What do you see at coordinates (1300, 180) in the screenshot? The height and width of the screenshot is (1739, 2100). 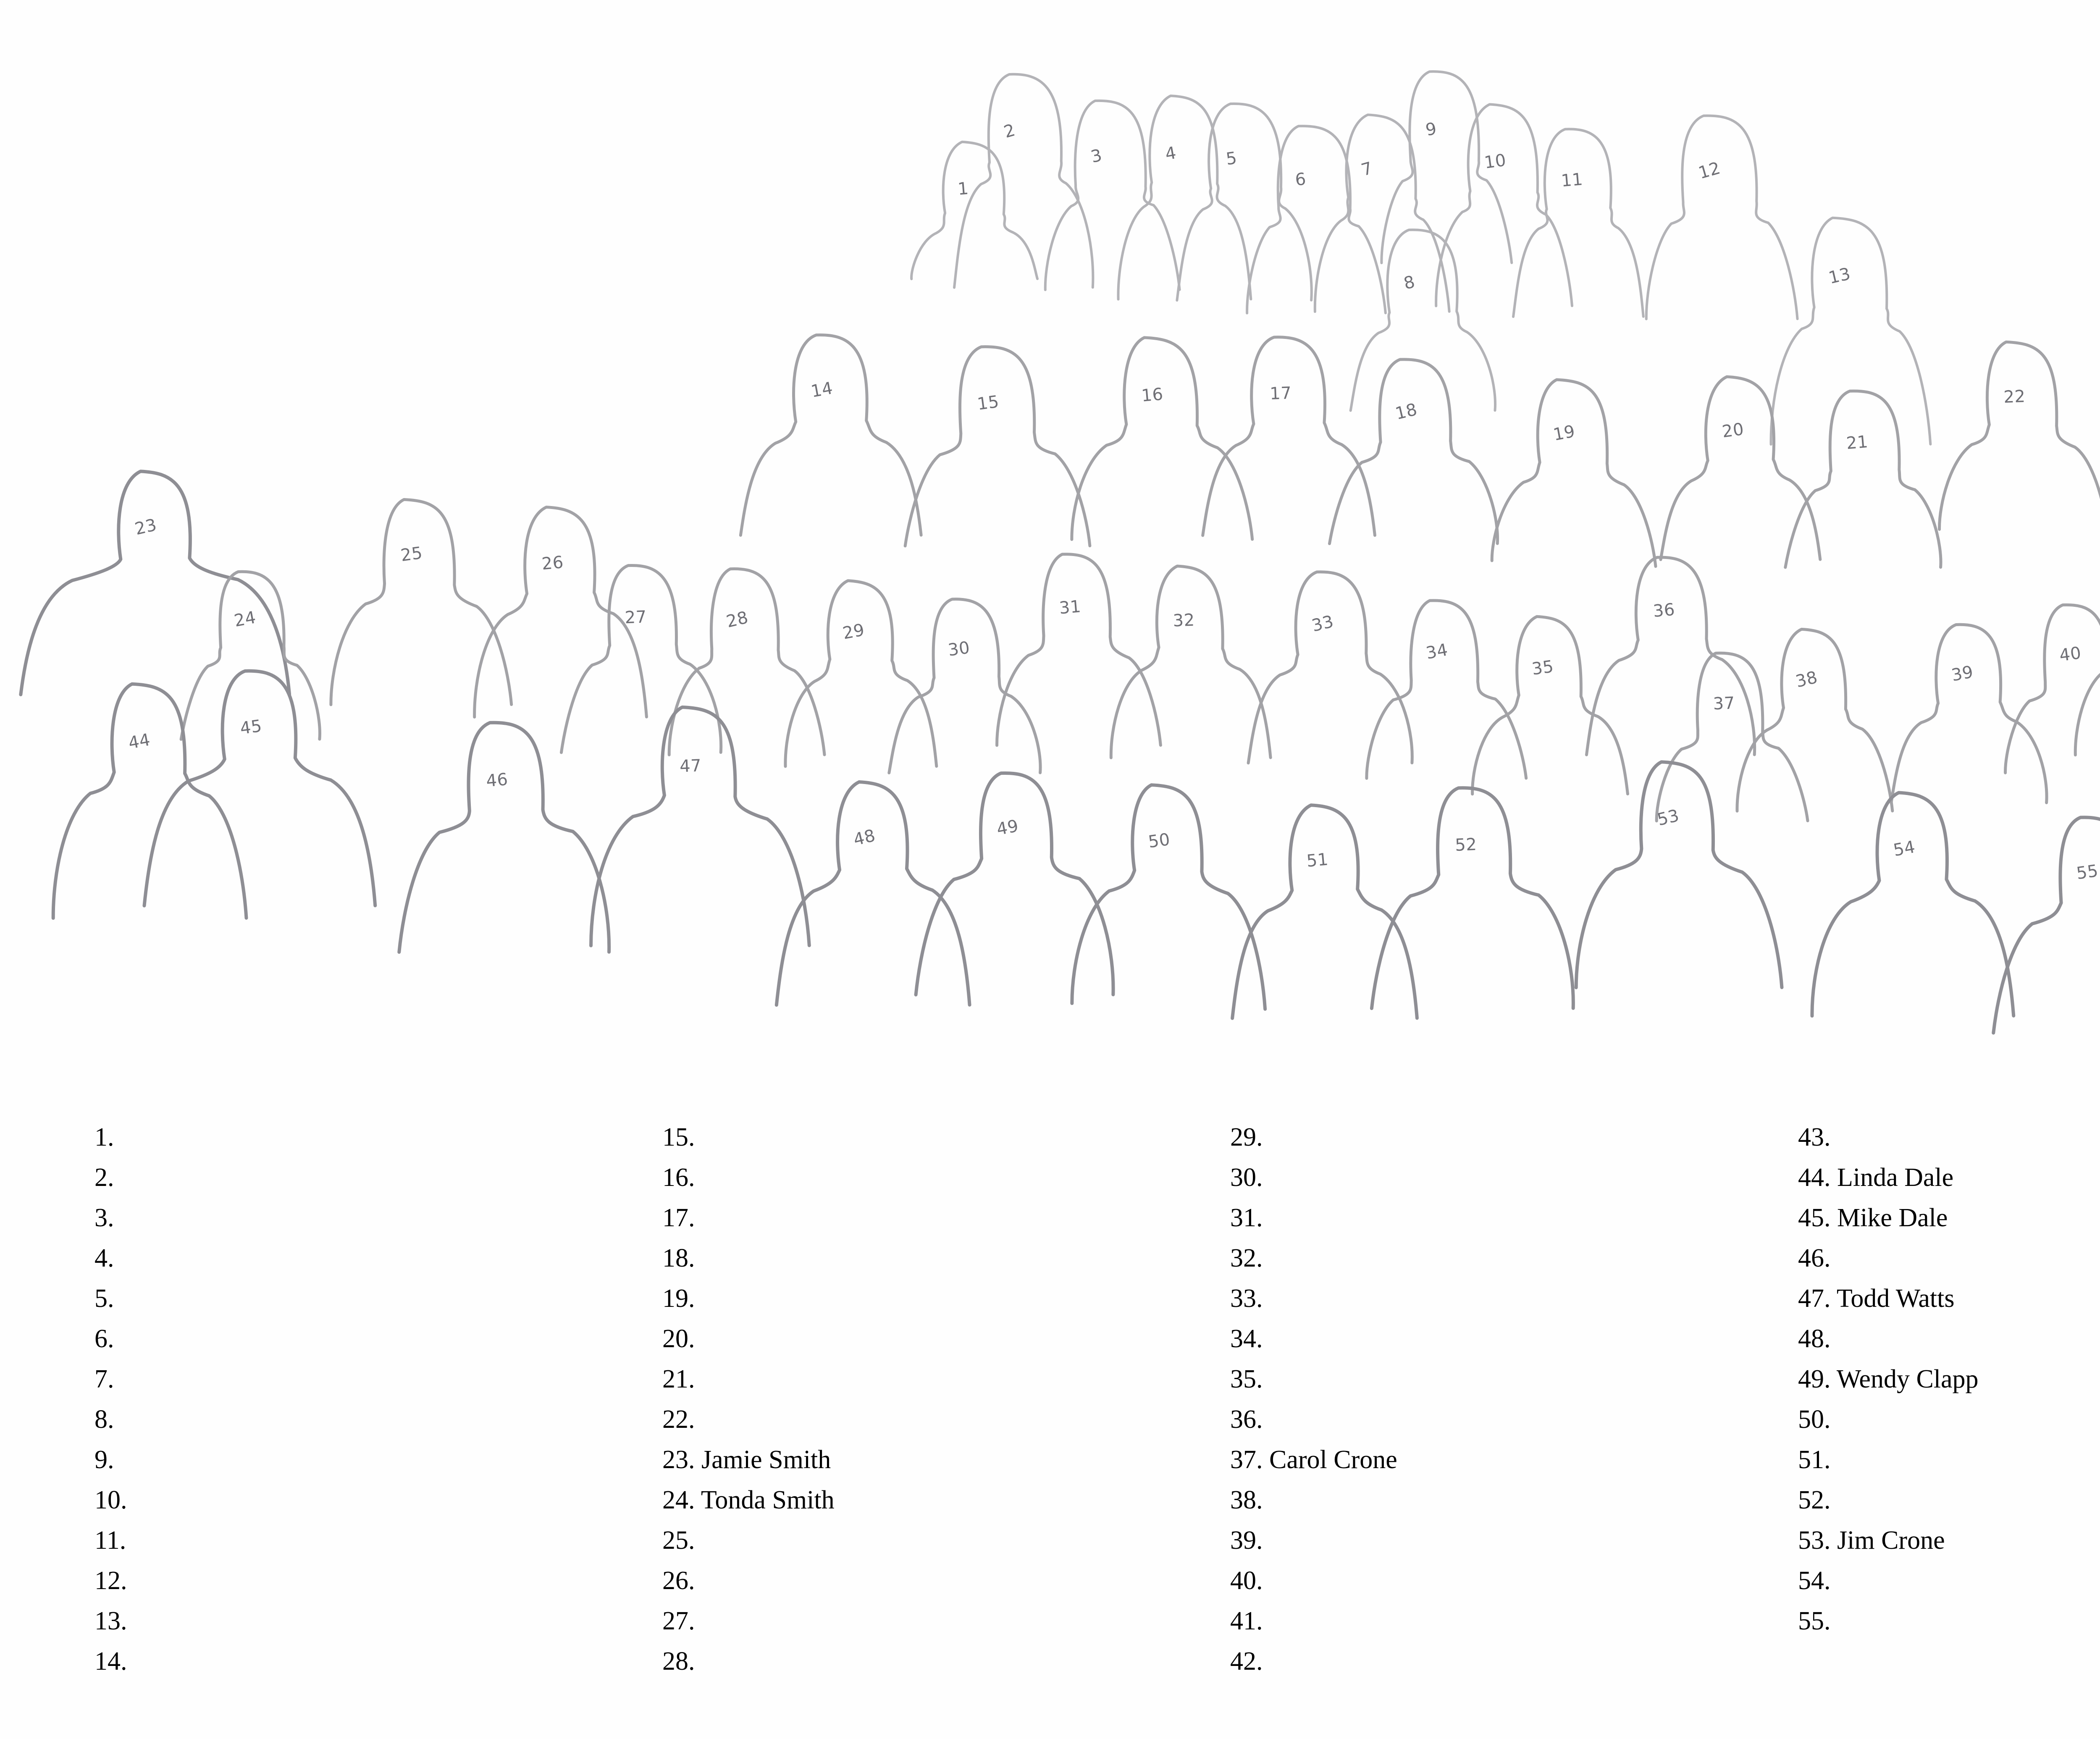 I see `figure-number-6: 6` at bounding box center [1300, 180].